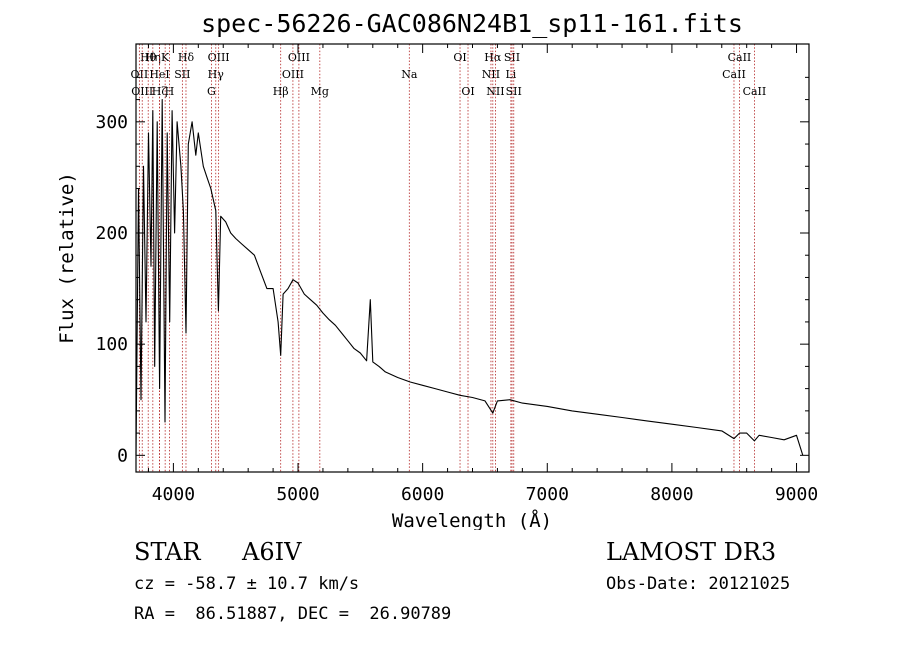  Describe the element at coordinates (167, 552) in the screenshot. I see `object-class: STAR` at that location.